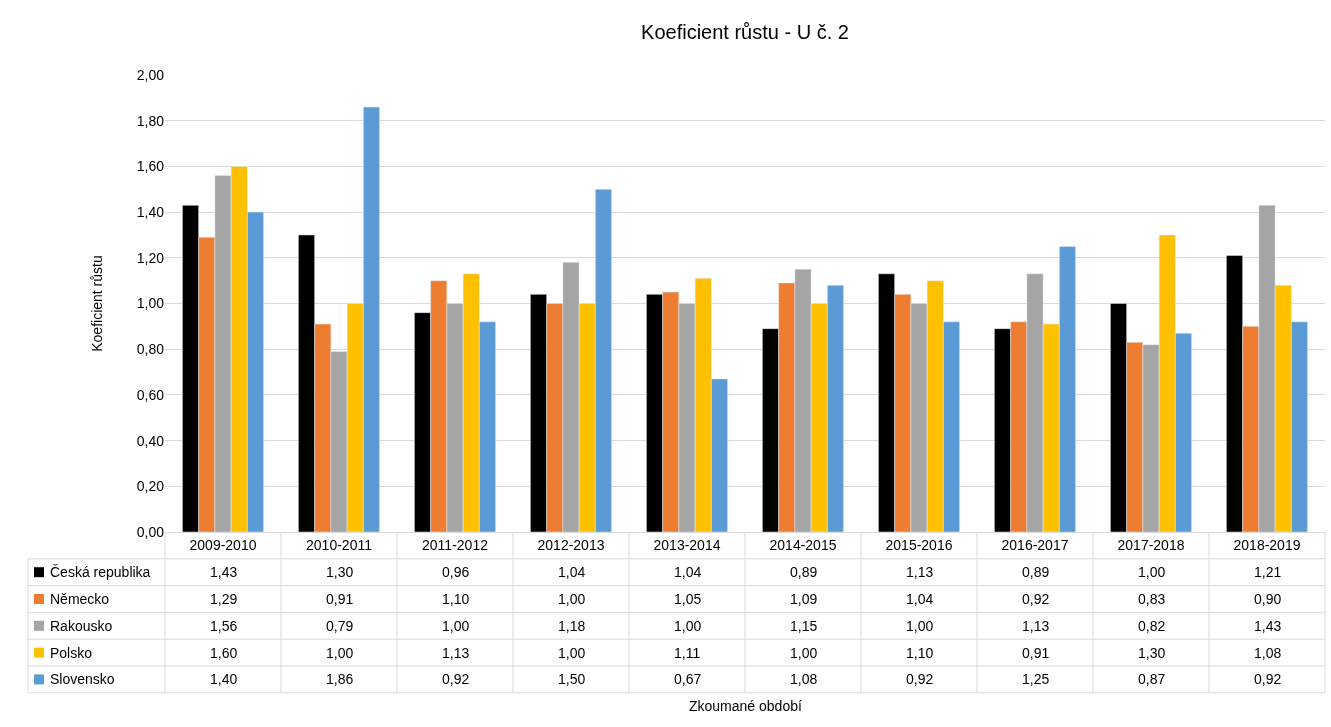 The image size is (1331, 727). What do you see at coordinates (80, 599) in the screenshot?
I see `legend-label: Německo` at bounding box center [80, 599].